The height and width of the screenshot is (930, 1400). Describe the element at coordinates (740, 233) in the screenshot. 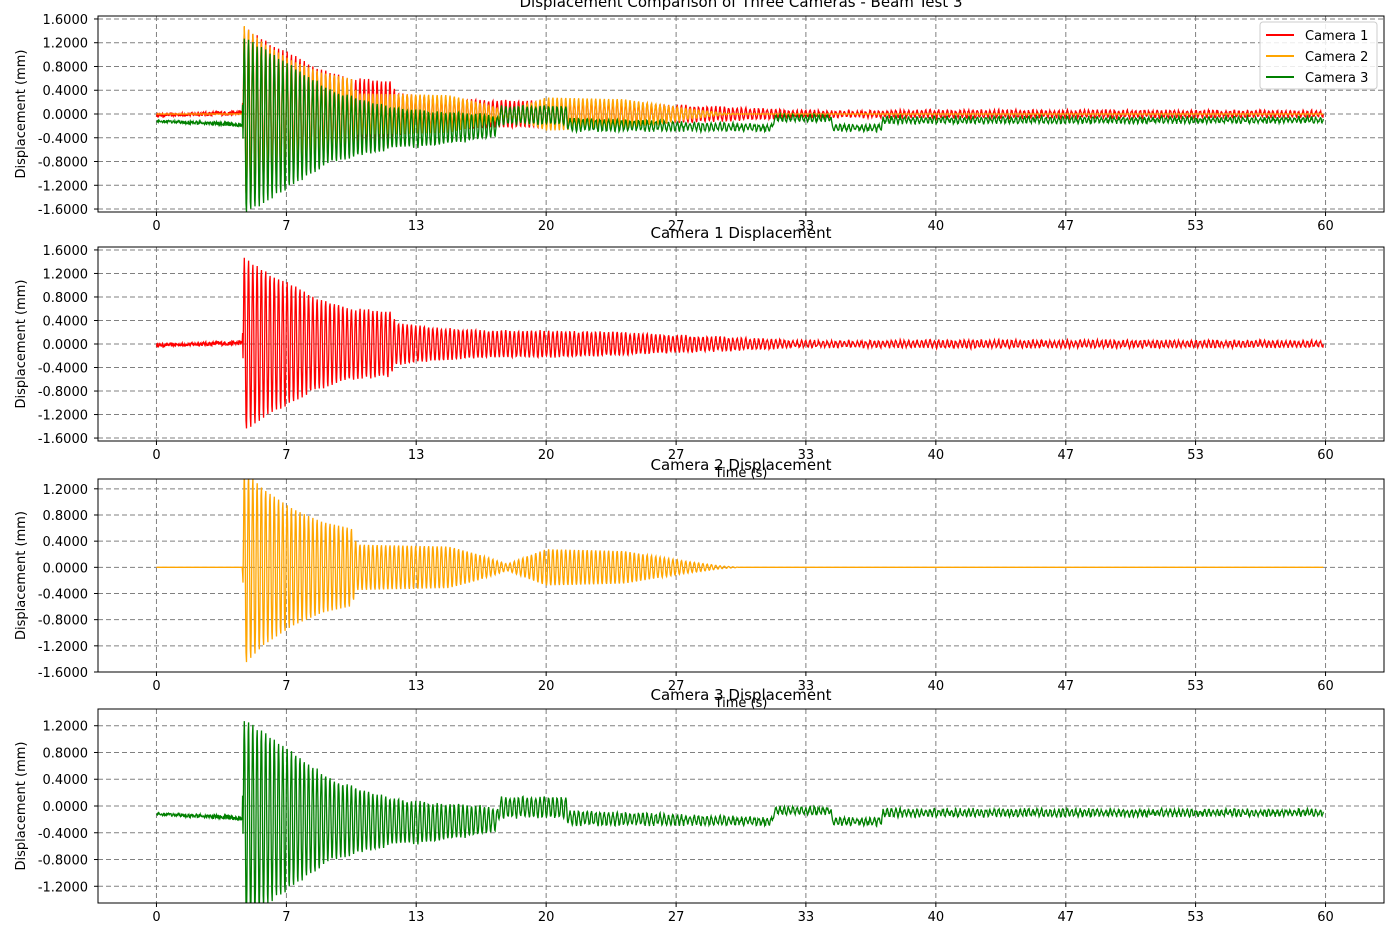

I see `chart-title: Camera 1 Displacement` at that location.